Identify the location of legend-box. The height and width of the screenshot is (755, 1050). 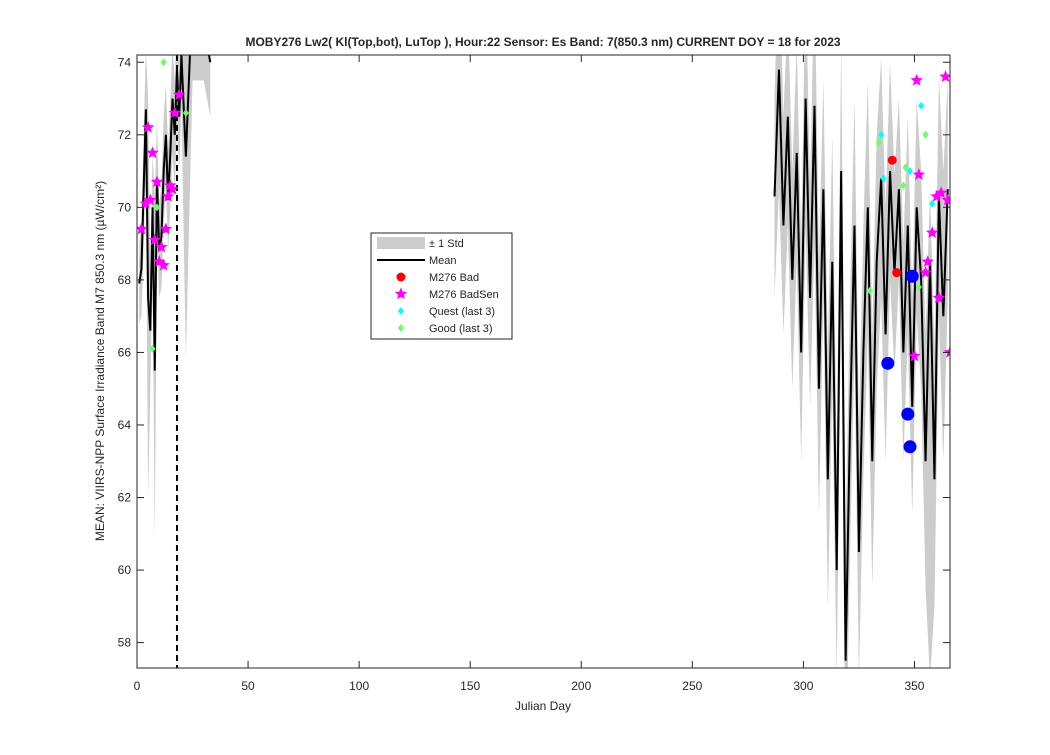
(441, 286).